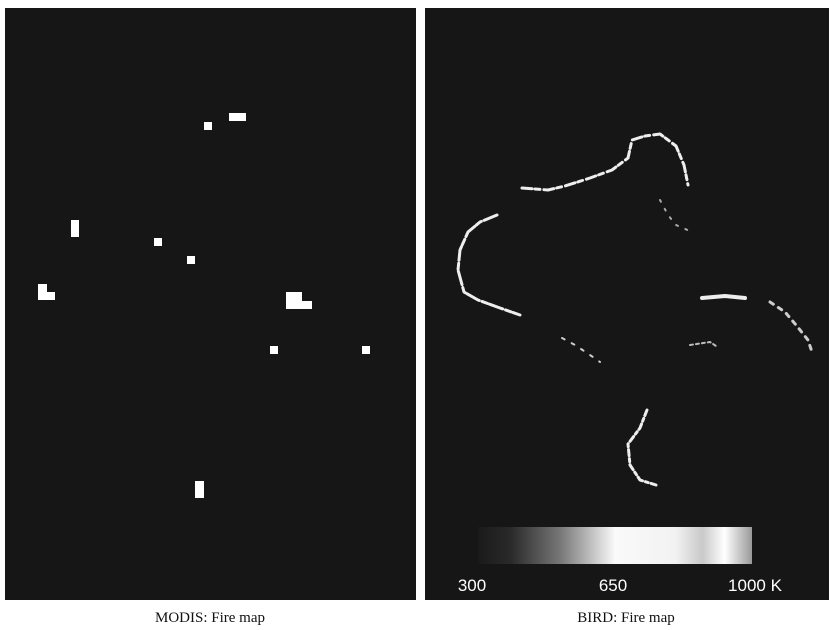 Image resolution: width=832 pixels, height=630 pixels. Describe the element at coordinates (613, 585) in the screenshot. I see `colorbar-label: 650` at that location.